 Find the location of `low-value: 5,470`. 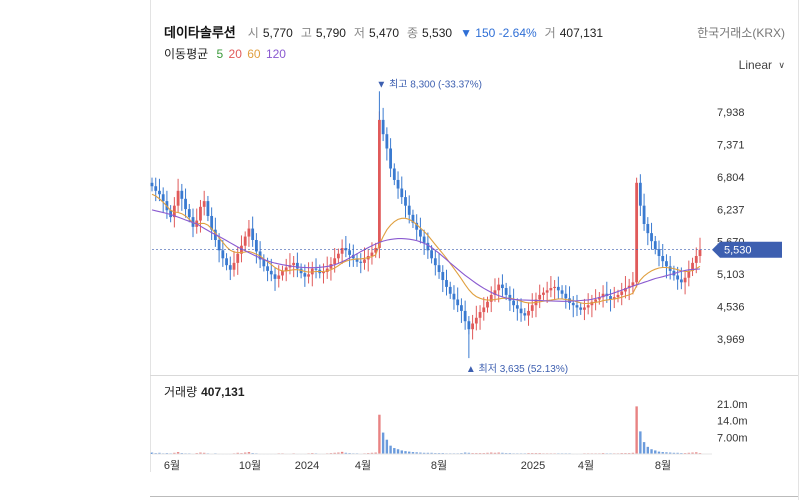

low-value: 5,470 is located at coordinates (383, 33).